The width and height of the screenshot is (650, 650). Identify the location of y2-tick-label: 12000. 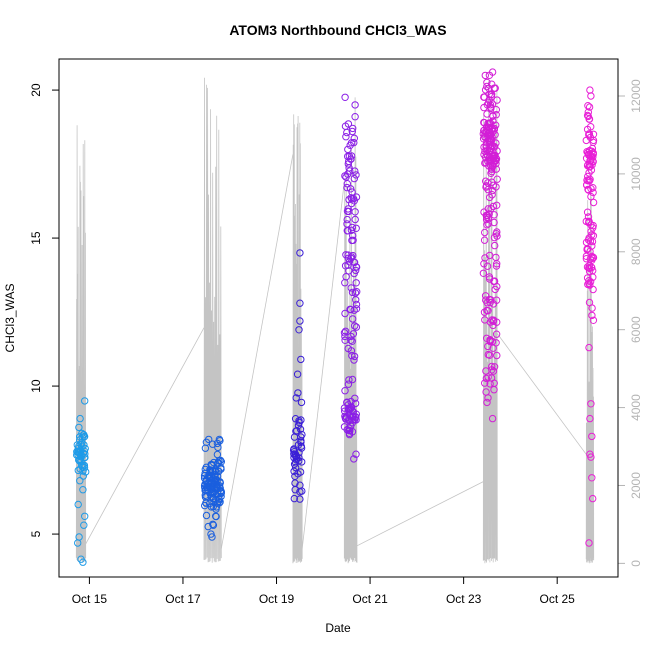
(636, 96).